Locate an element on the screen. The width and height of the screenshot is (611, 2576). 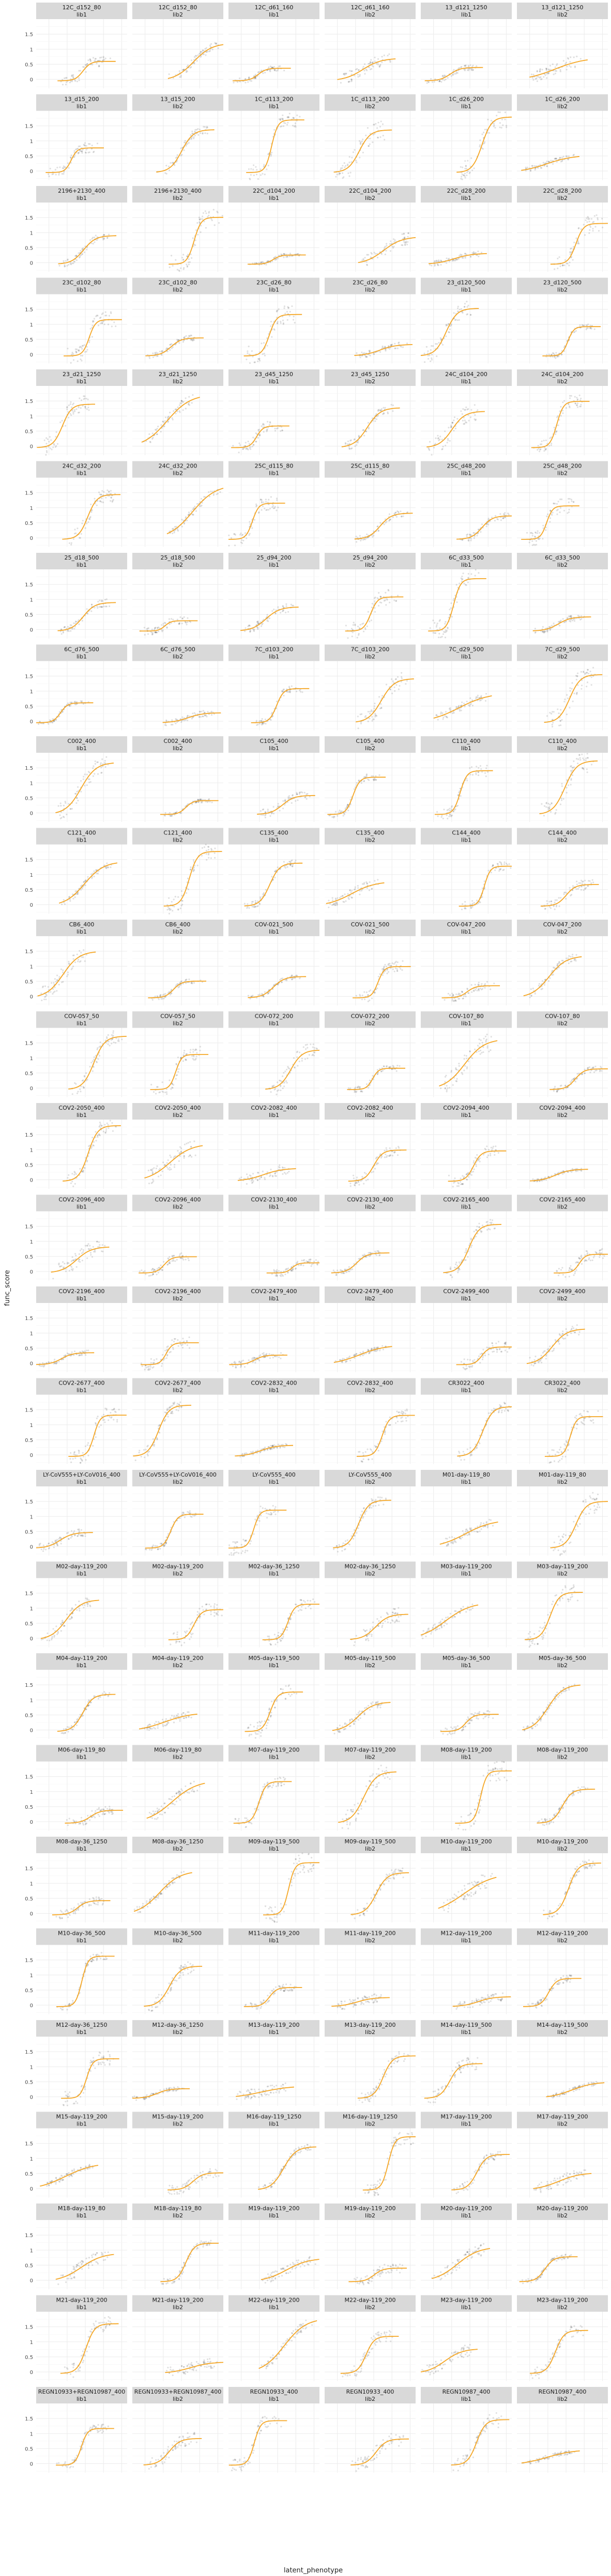
facet-strip-title: 6C_d76_500 is located at coordinates (177, 649).